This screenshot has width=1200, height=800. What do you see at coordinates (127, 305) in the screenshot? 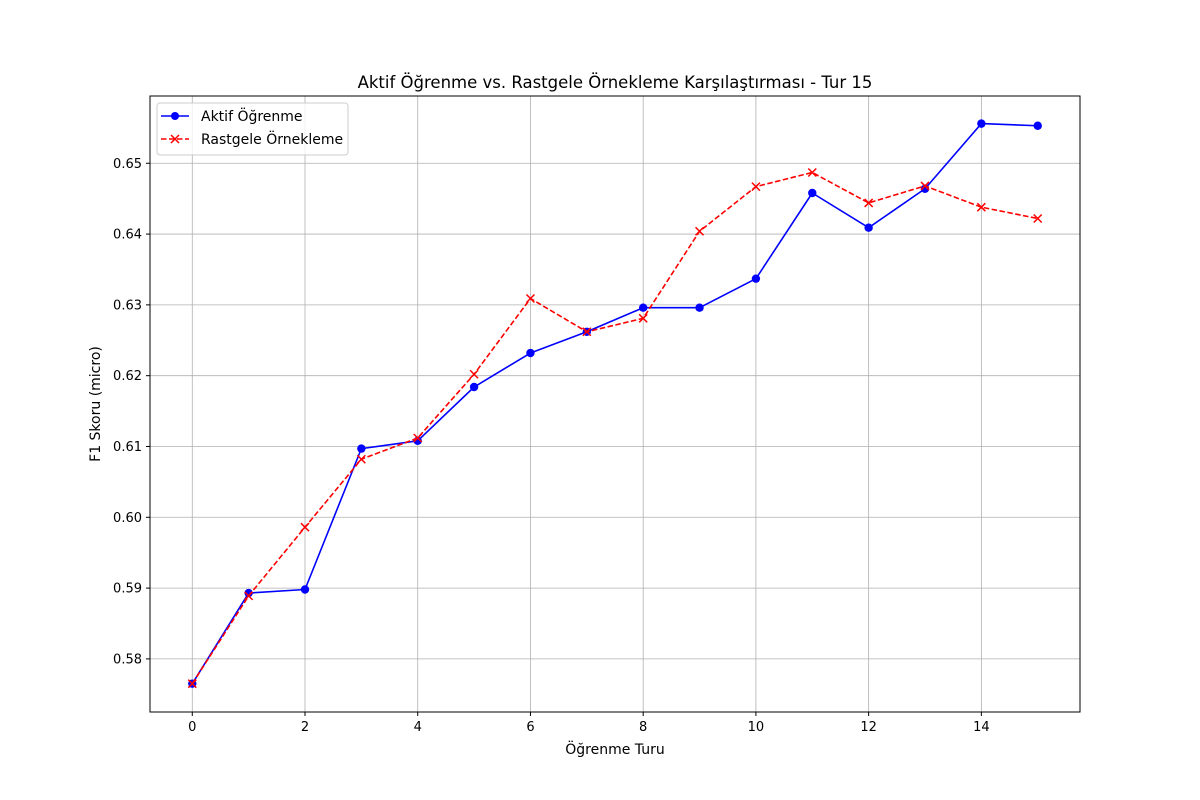
I see `y-tick-label: 0.63` at bounding box center [127, 305].